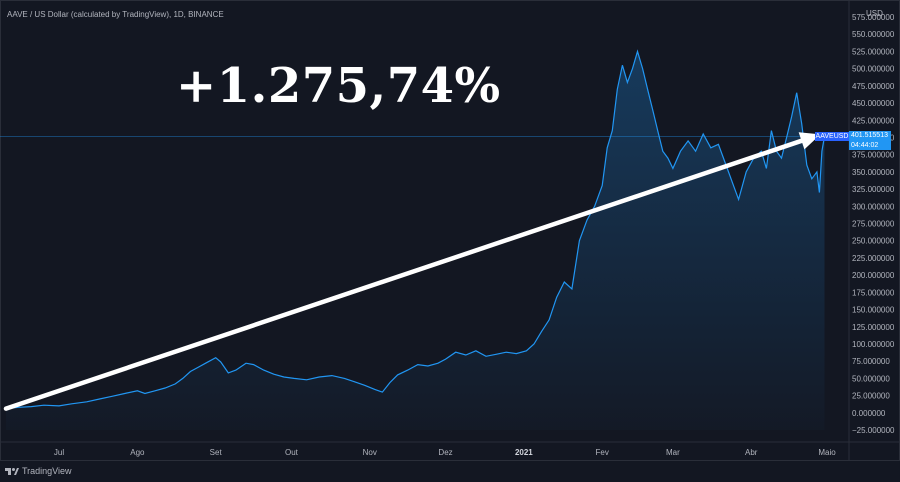  What do you see at coordinates (827, 452) in the screenshot?
I see `x-tick-label: Maio` at bounding box center [827, 452].